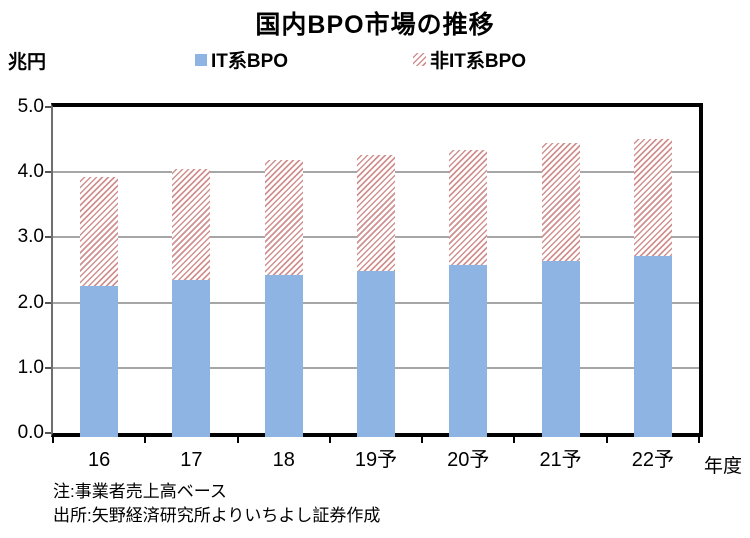 This screenshot has height=538, width=750. I want to click on note-text: 注:事業者売上高ベース, so click(140, 491).